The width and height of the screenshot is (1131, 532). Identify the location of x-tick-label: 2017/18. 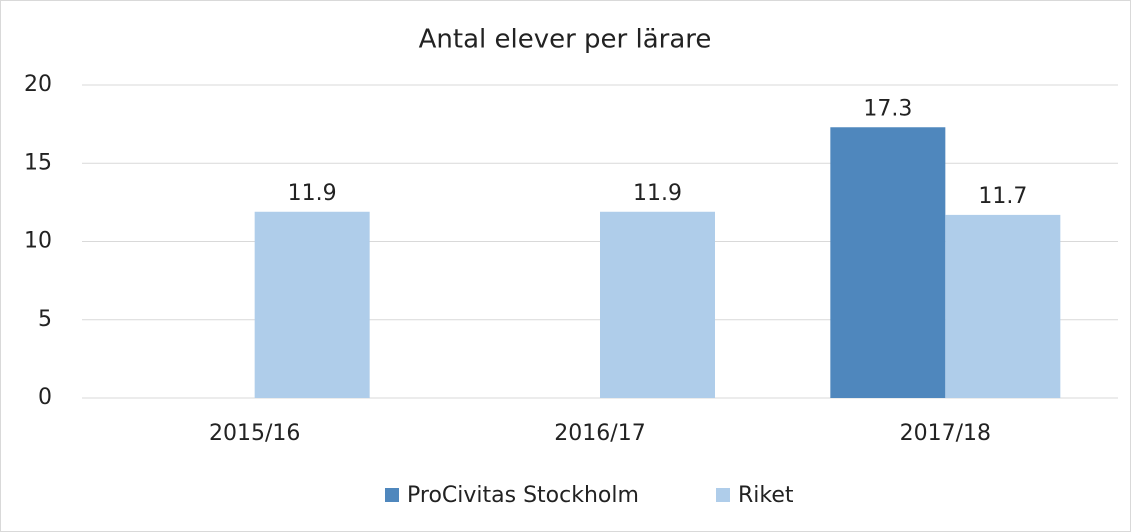
(945, 433).